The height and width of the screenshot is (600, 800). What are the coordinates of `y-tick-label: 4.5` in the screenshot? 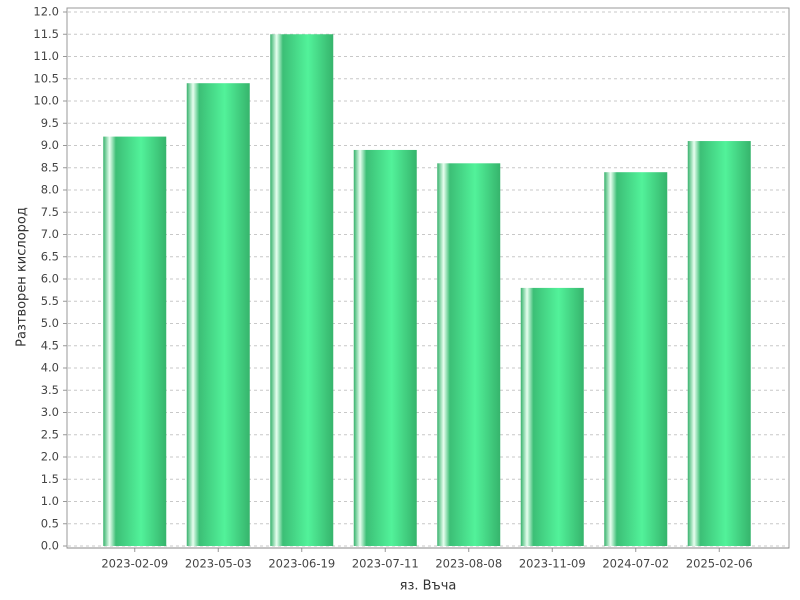 It's located at (50, 345).